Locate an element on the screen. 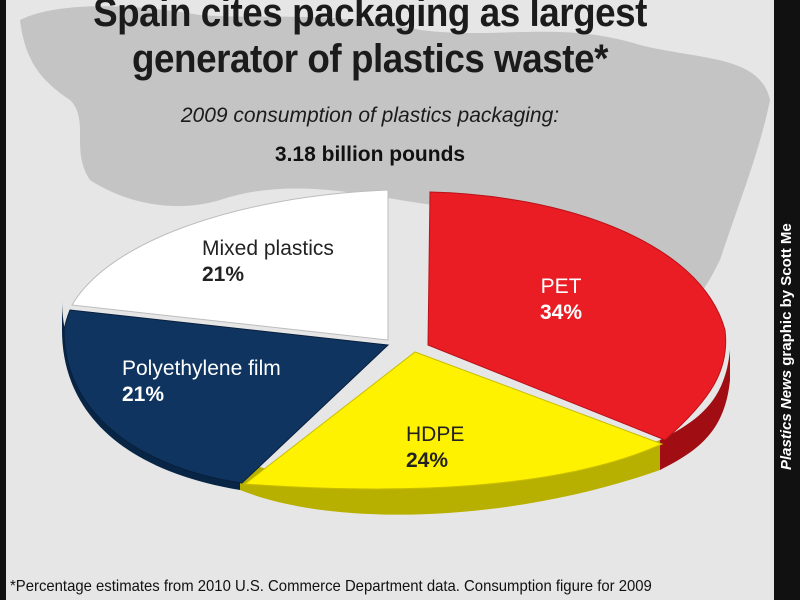 The image size is (800, 600). total-consumption: 3.18 billion pounds is located at coordinates (370, 154).